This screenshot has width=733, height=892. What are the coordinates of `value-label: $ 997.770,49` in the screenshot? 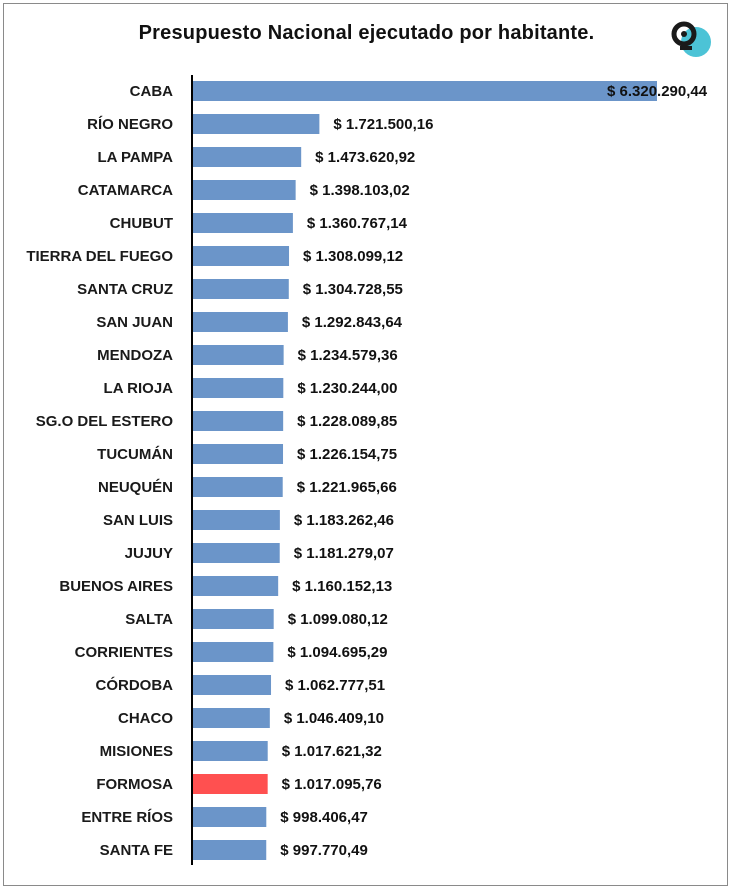 It's located at (324, 850).